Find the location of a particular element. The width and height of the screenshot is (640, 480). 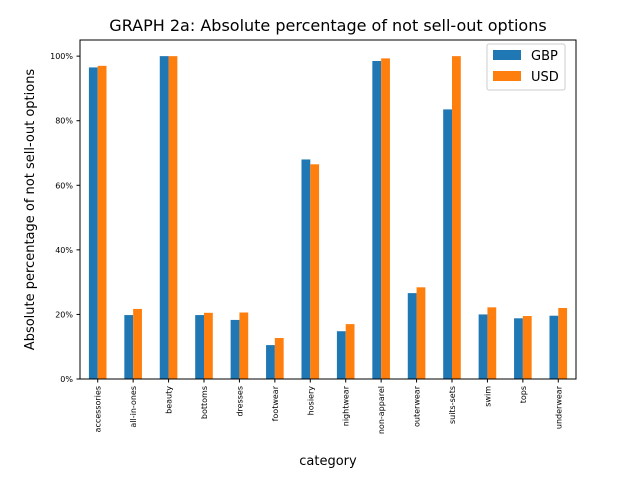

legend-label-usd: USD is located at coordinates (545, 77).